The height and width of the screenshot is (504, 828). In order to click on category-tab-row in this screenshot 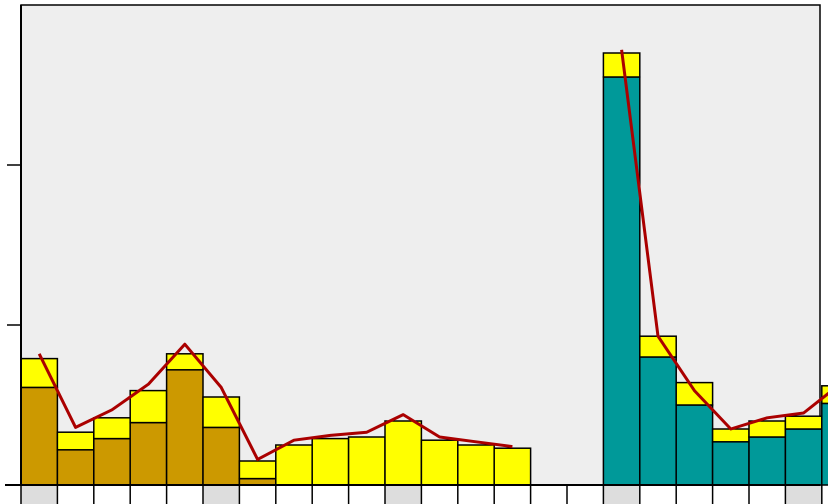, I will do `click(424, 494)`.